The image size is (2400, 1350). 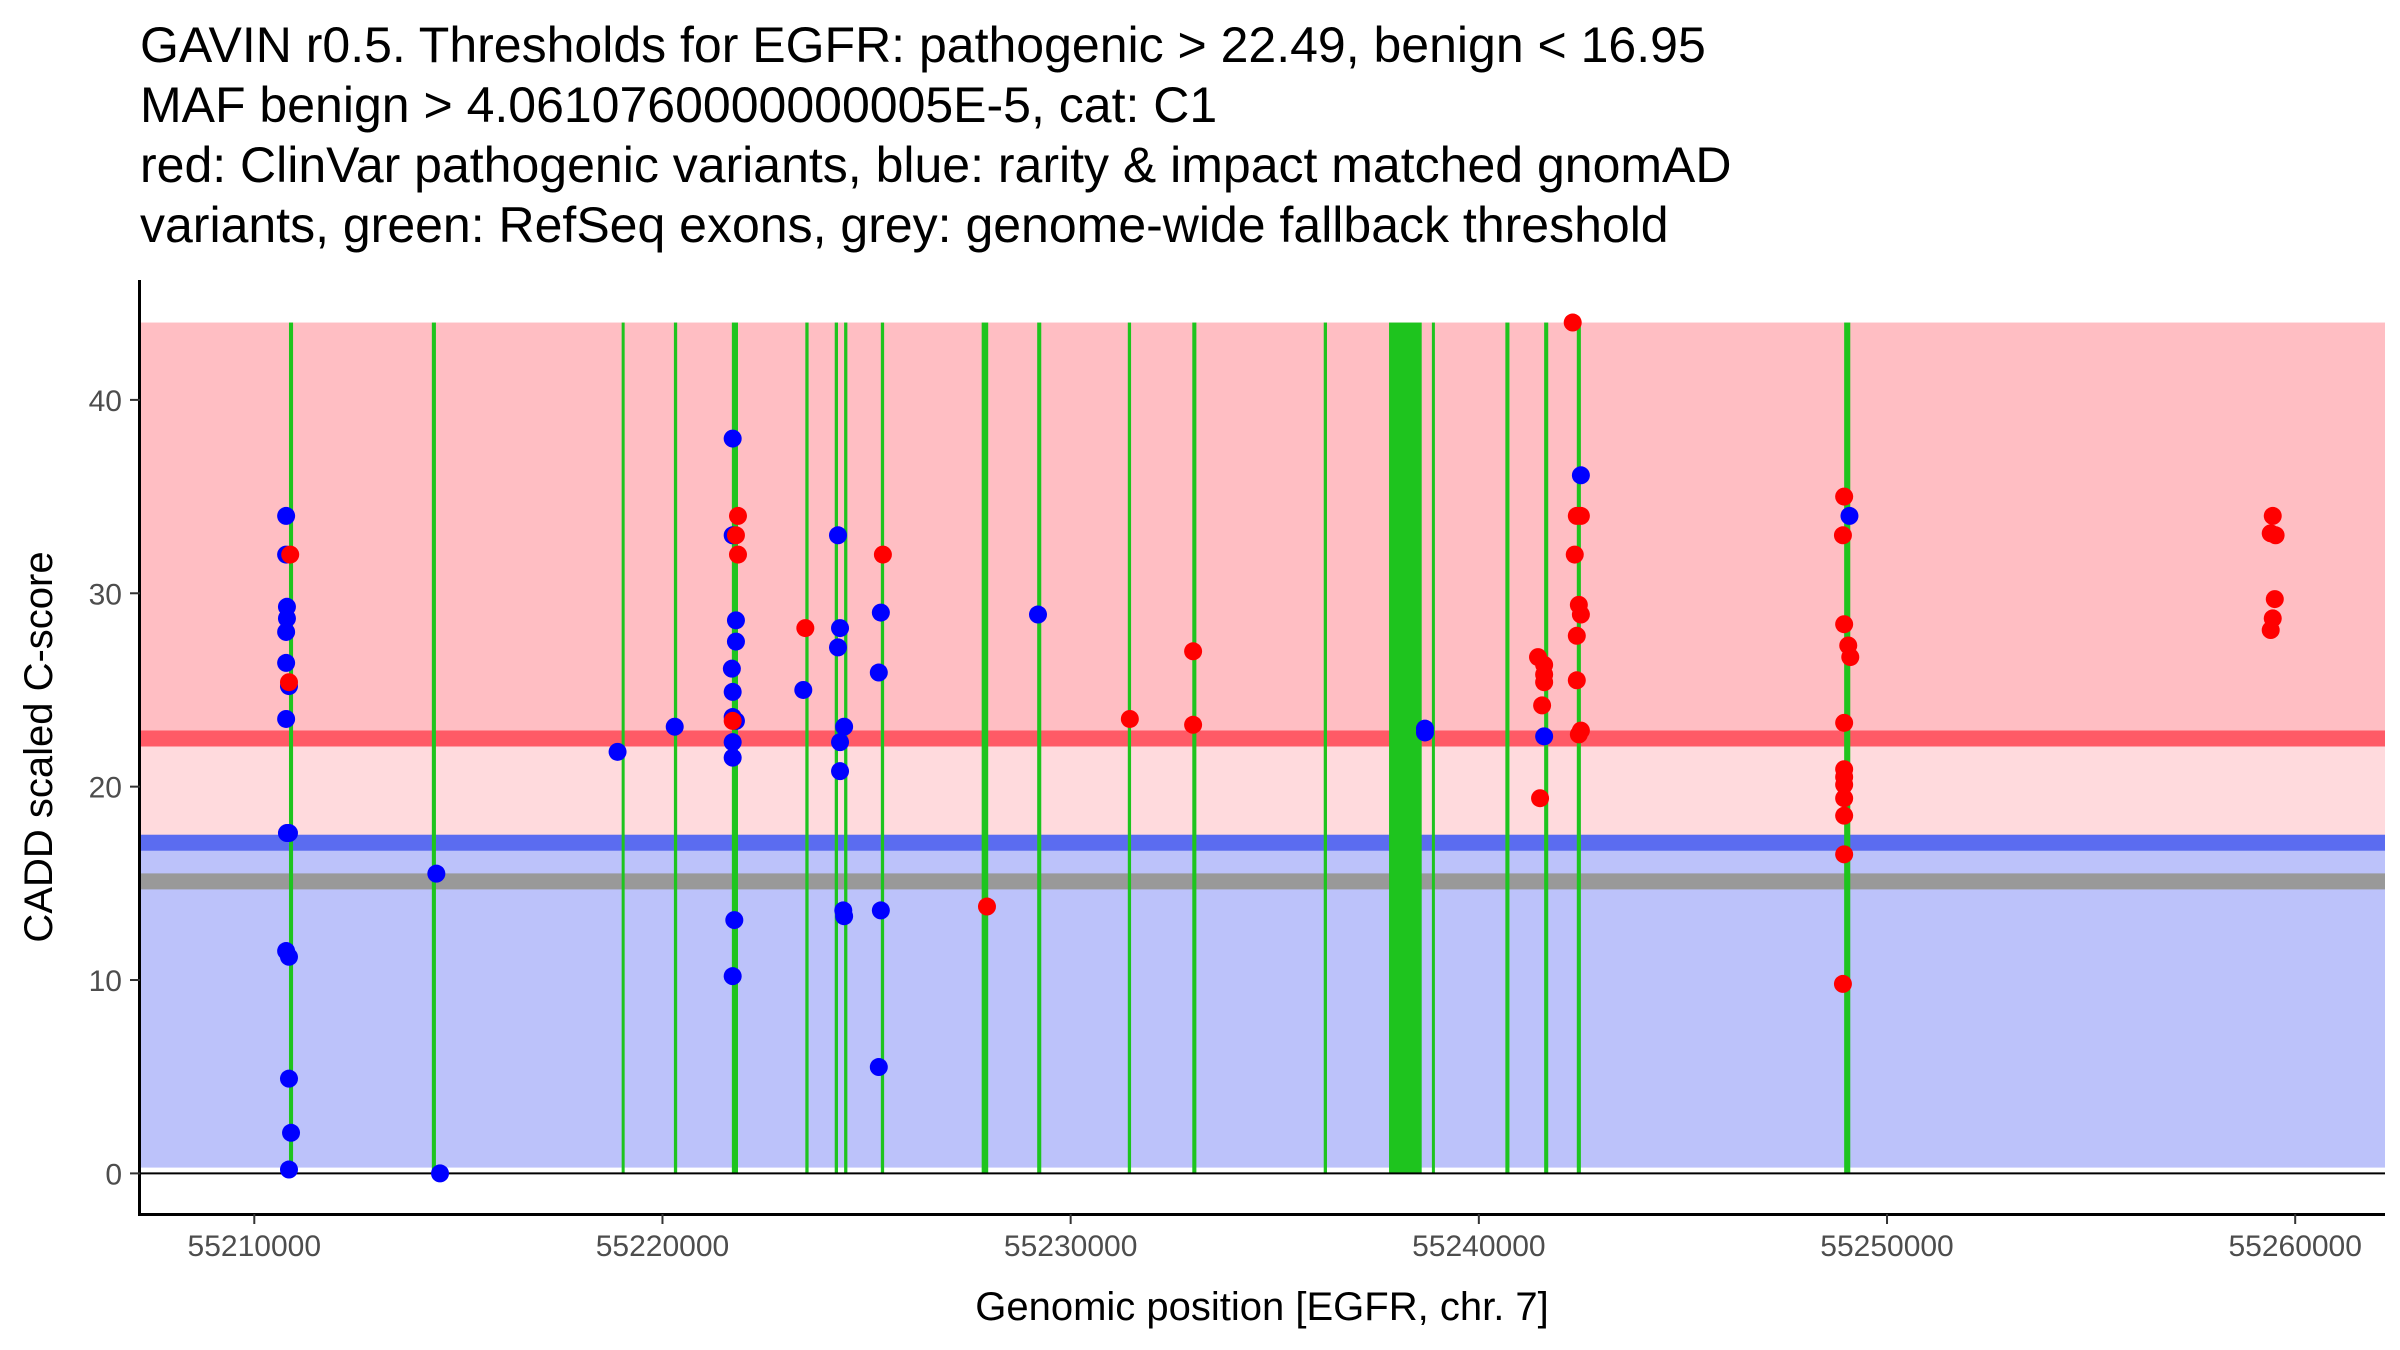 What do you see at coordinates (105, 594) in the screenshot?
I see `y-tick-label: 30` at bounding box center [105, 594].